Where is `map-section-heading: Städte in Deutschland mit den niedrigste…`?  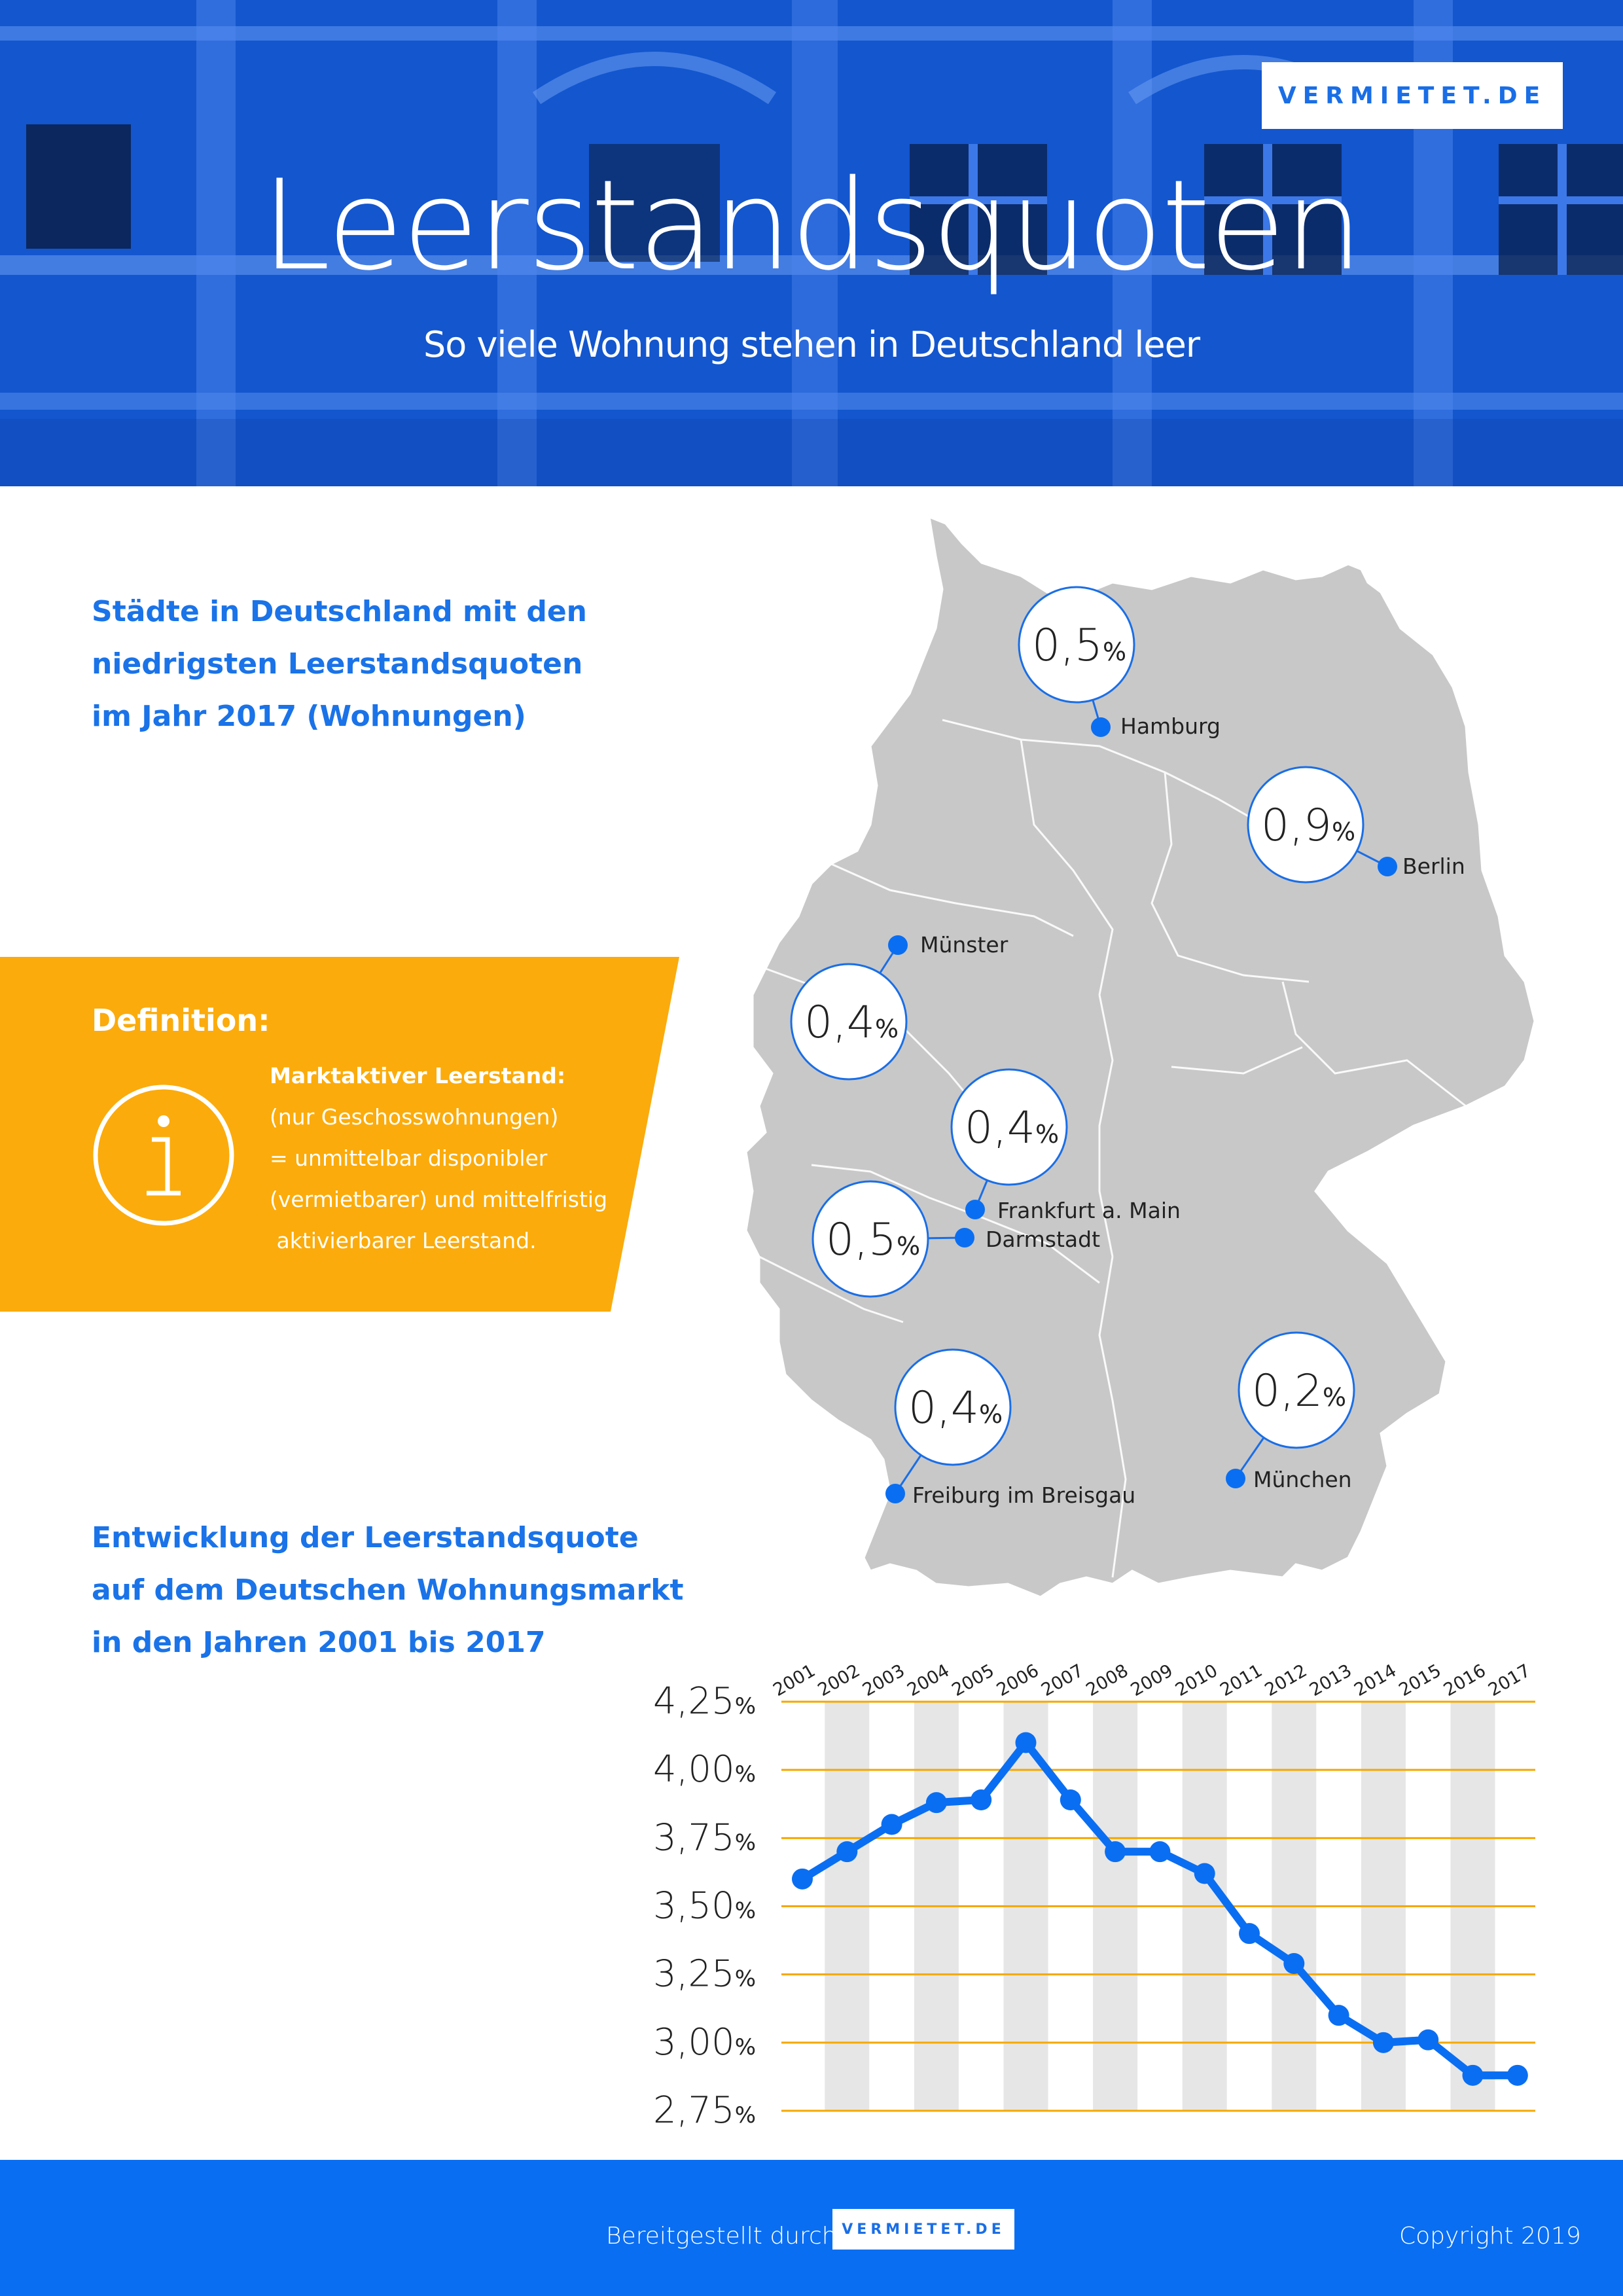 map-section-heading: Städte in Deutschland mit den niedrigste… is located at coordinates (339, 664).